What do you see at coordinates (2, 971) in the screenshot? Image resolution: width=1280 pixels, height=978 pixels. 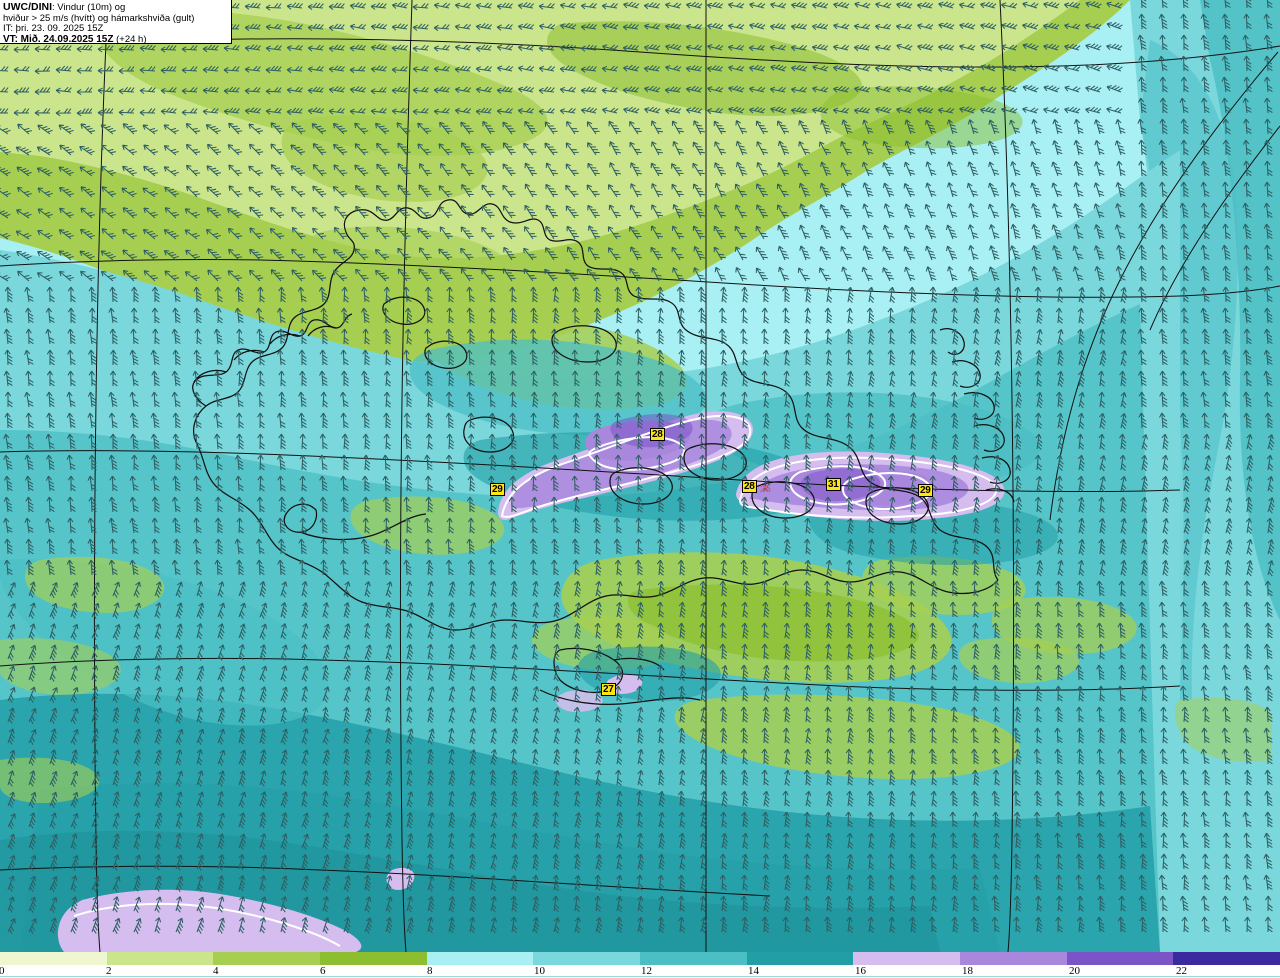 I see `colorbar-tick-0: 0` at bounding box center [2, 971].